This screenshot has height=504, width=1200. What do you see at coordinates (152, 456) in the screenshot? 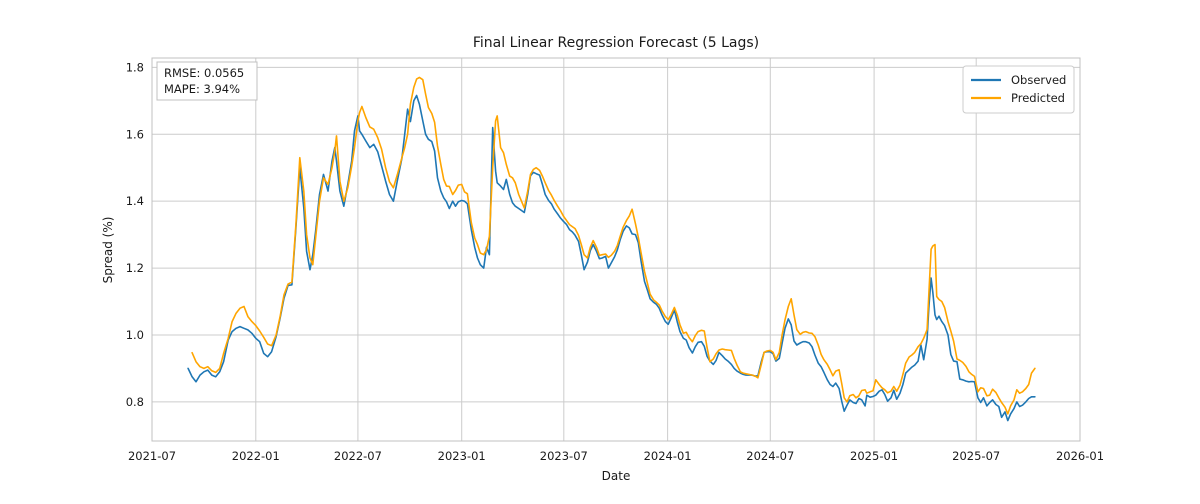
I see `x-tick-label: 2021-07` at bounding box center [152, 456].